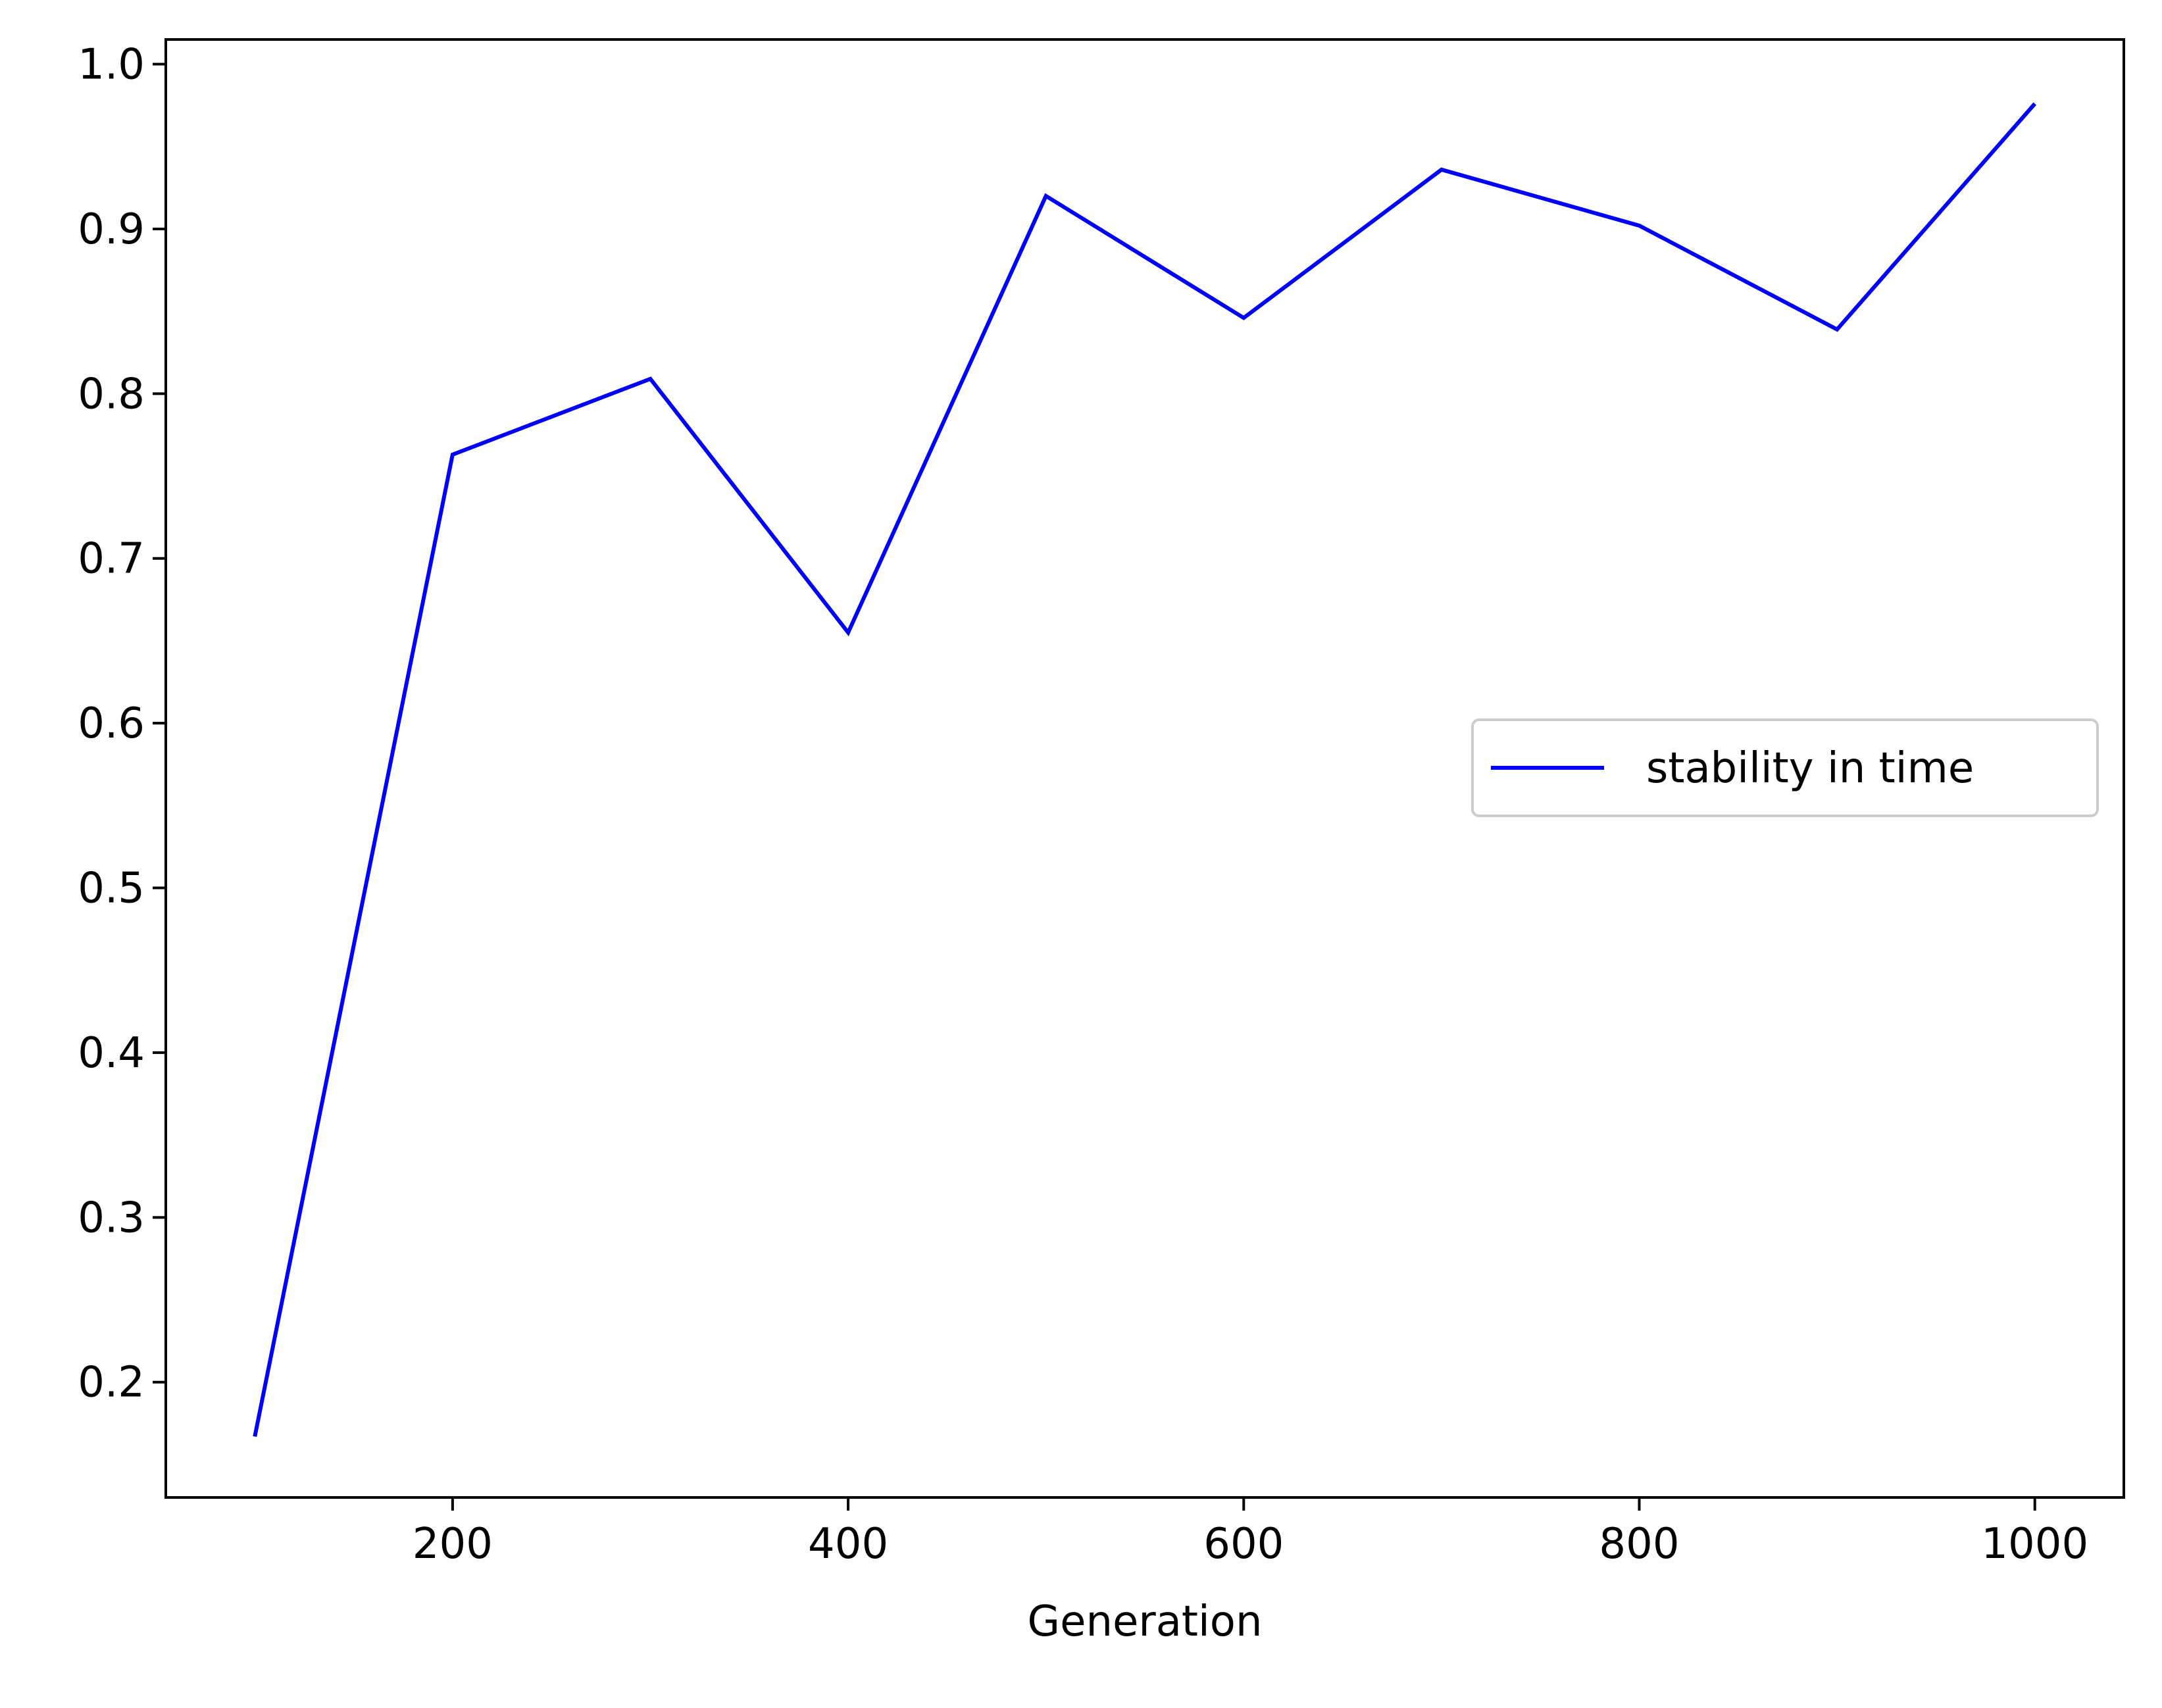  Describe the element at coordinates (2035, 1544) in the screenshot. I see `x-tick-label: 1000` at that location.